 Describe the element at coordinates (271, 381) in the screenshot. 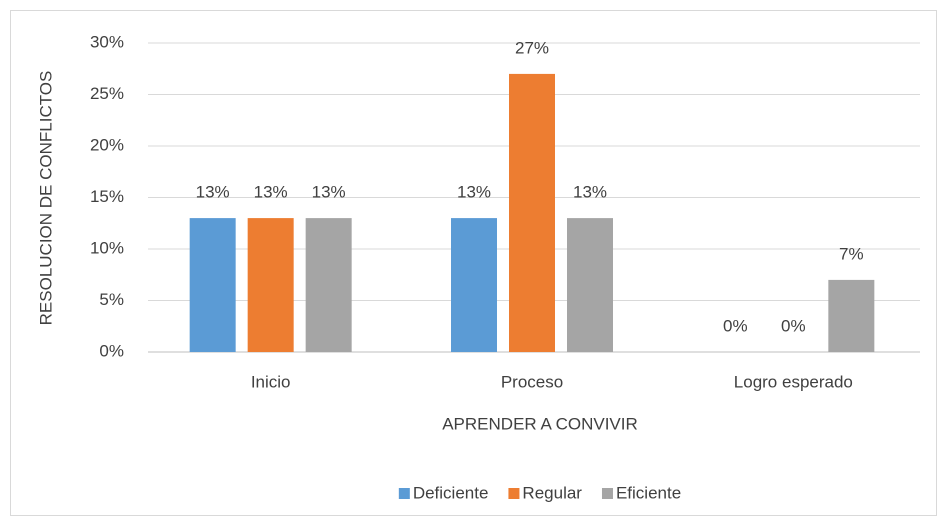

I see `x-tick-label: Inicio` at that location.